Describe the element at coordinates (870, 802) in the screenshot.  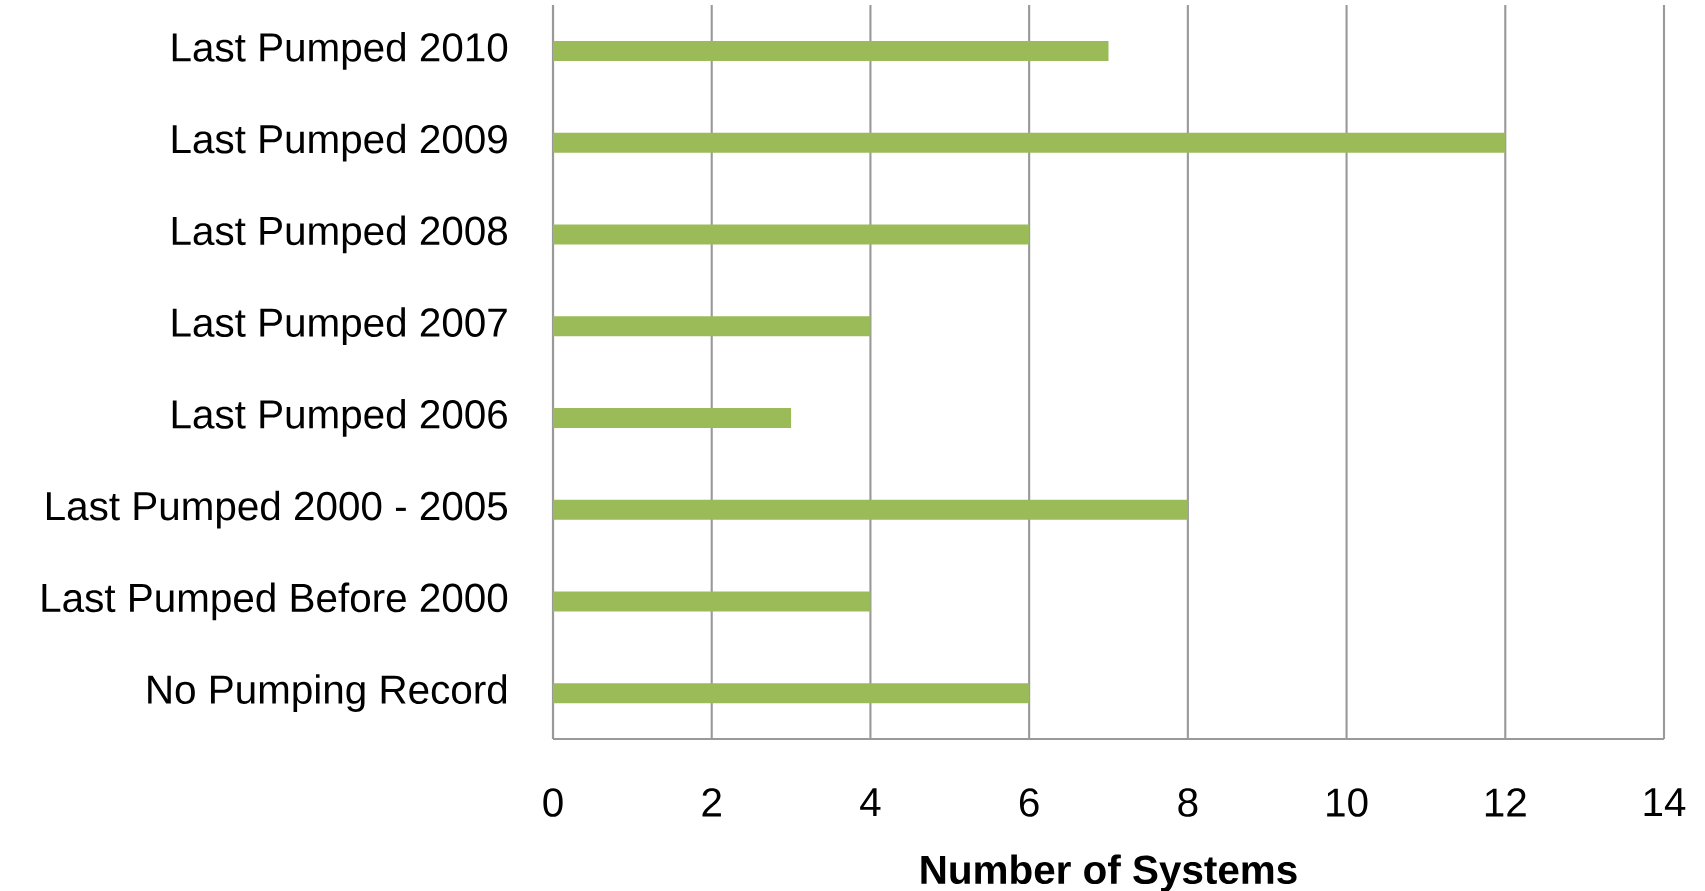
I see `x-tick-label: 4` at that location.